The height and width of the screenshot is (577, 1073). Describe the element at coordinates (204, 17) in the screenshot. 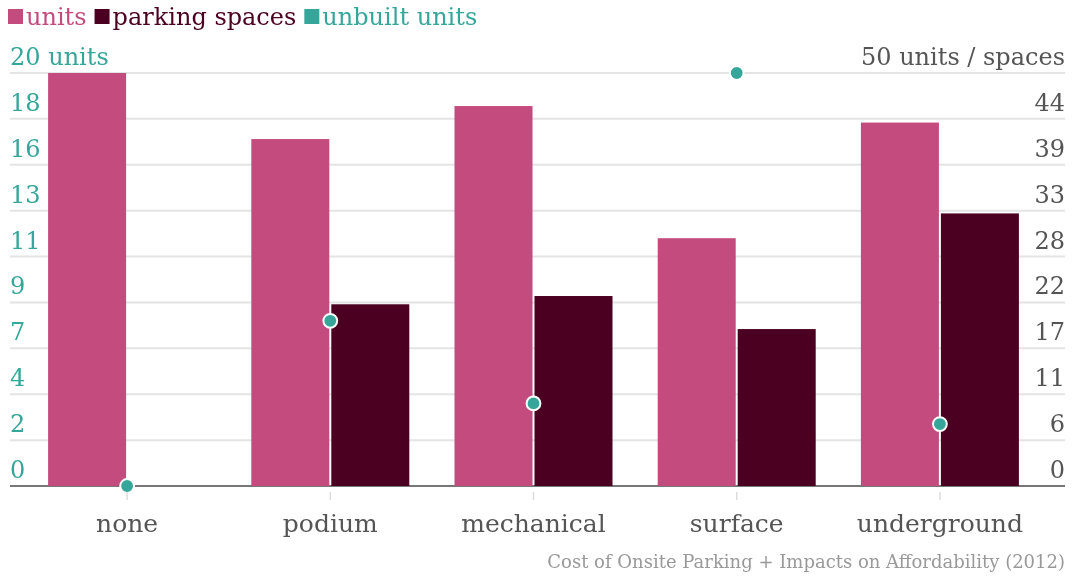

I see `legend-label: parking spaces` at that location.